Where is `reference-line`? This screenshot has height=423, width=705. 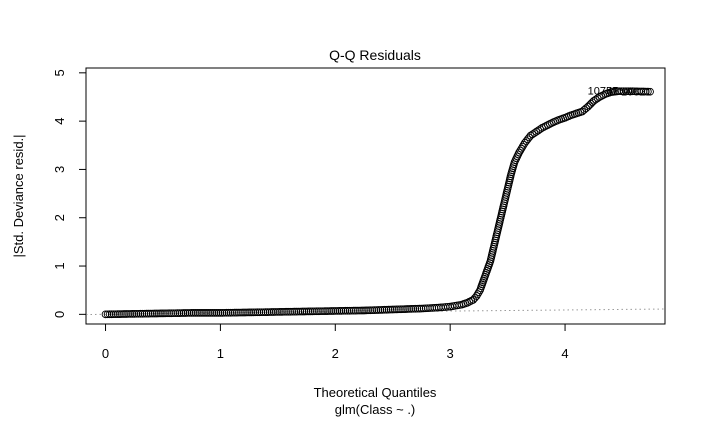 reference-line is located at coordinates (375, 312).